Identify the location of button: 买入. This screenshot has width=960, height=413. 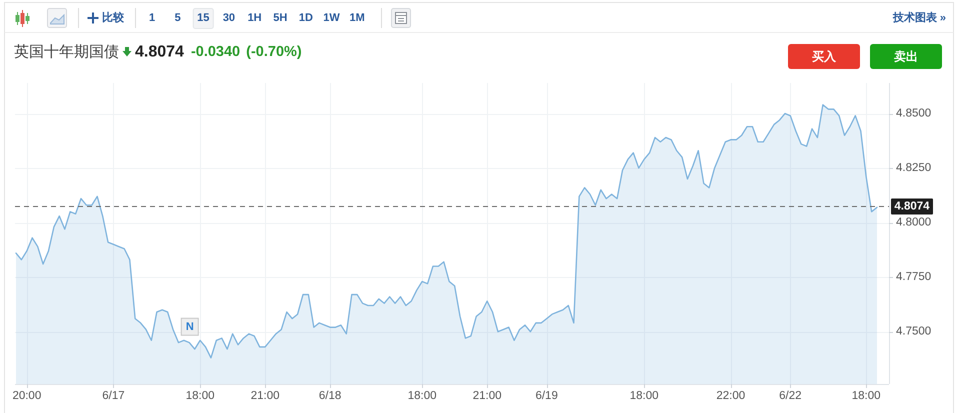
(824, 56).